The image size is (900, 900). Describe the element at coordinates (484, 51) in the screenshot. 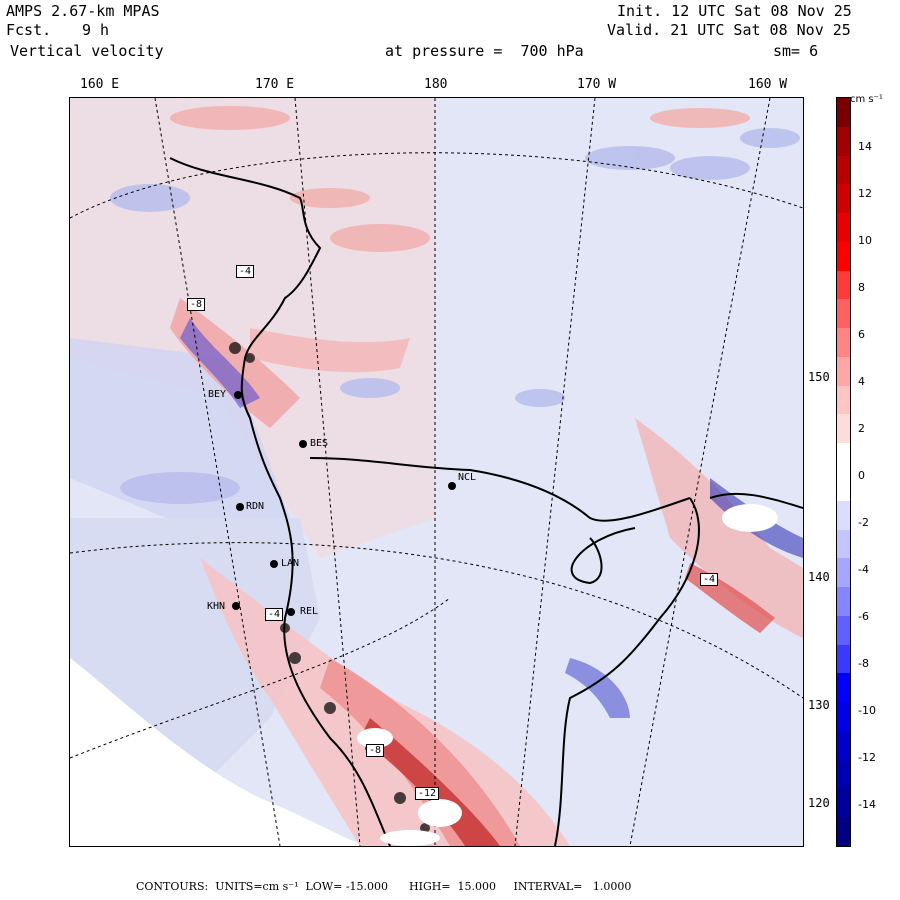

I see `pressure-level: at pressure = 700 hPa` at that location.